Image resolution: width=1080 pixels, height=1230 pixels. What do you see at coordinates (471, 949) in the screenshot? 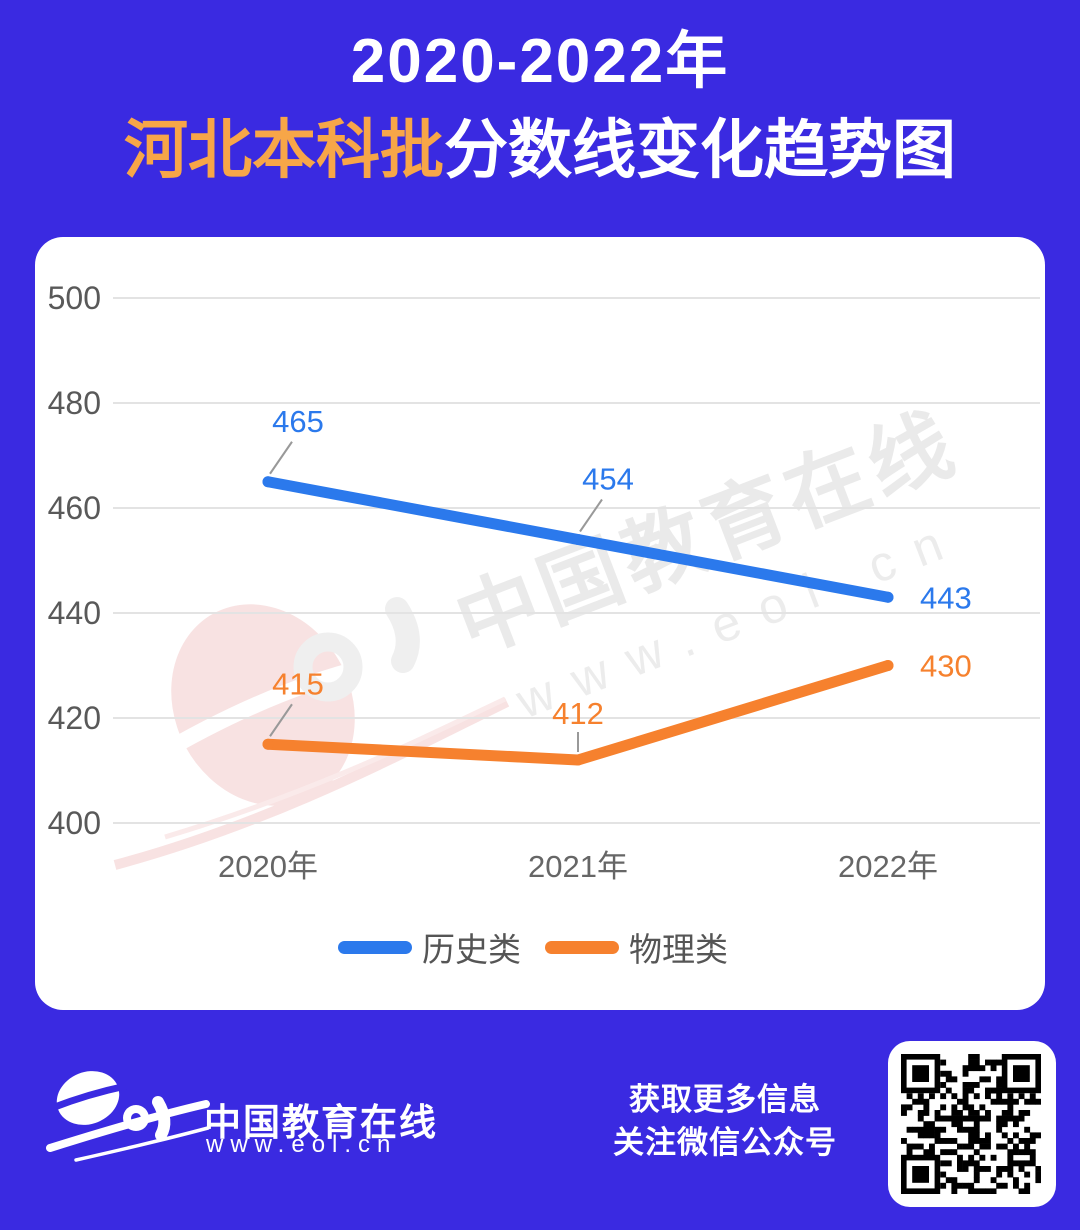
I see `legend-label: 历史类` at bounding box center [471, 949].